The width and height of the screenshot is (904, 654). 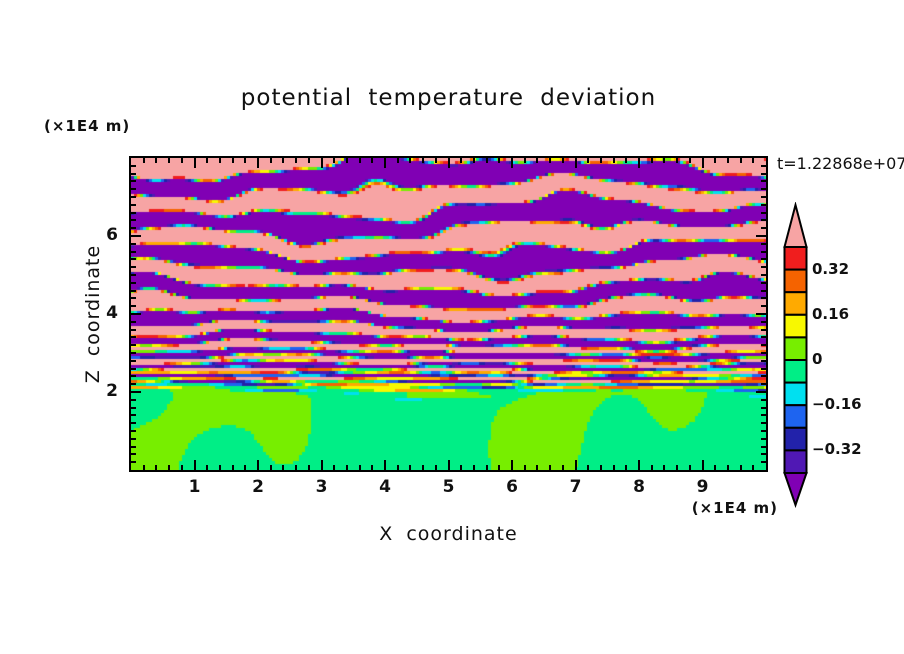 What do you see at coordinates (734, 508) in the screenshot?
I see `x-axis-unit-label: (×1E4 m)` at bounding box center [734, 508].